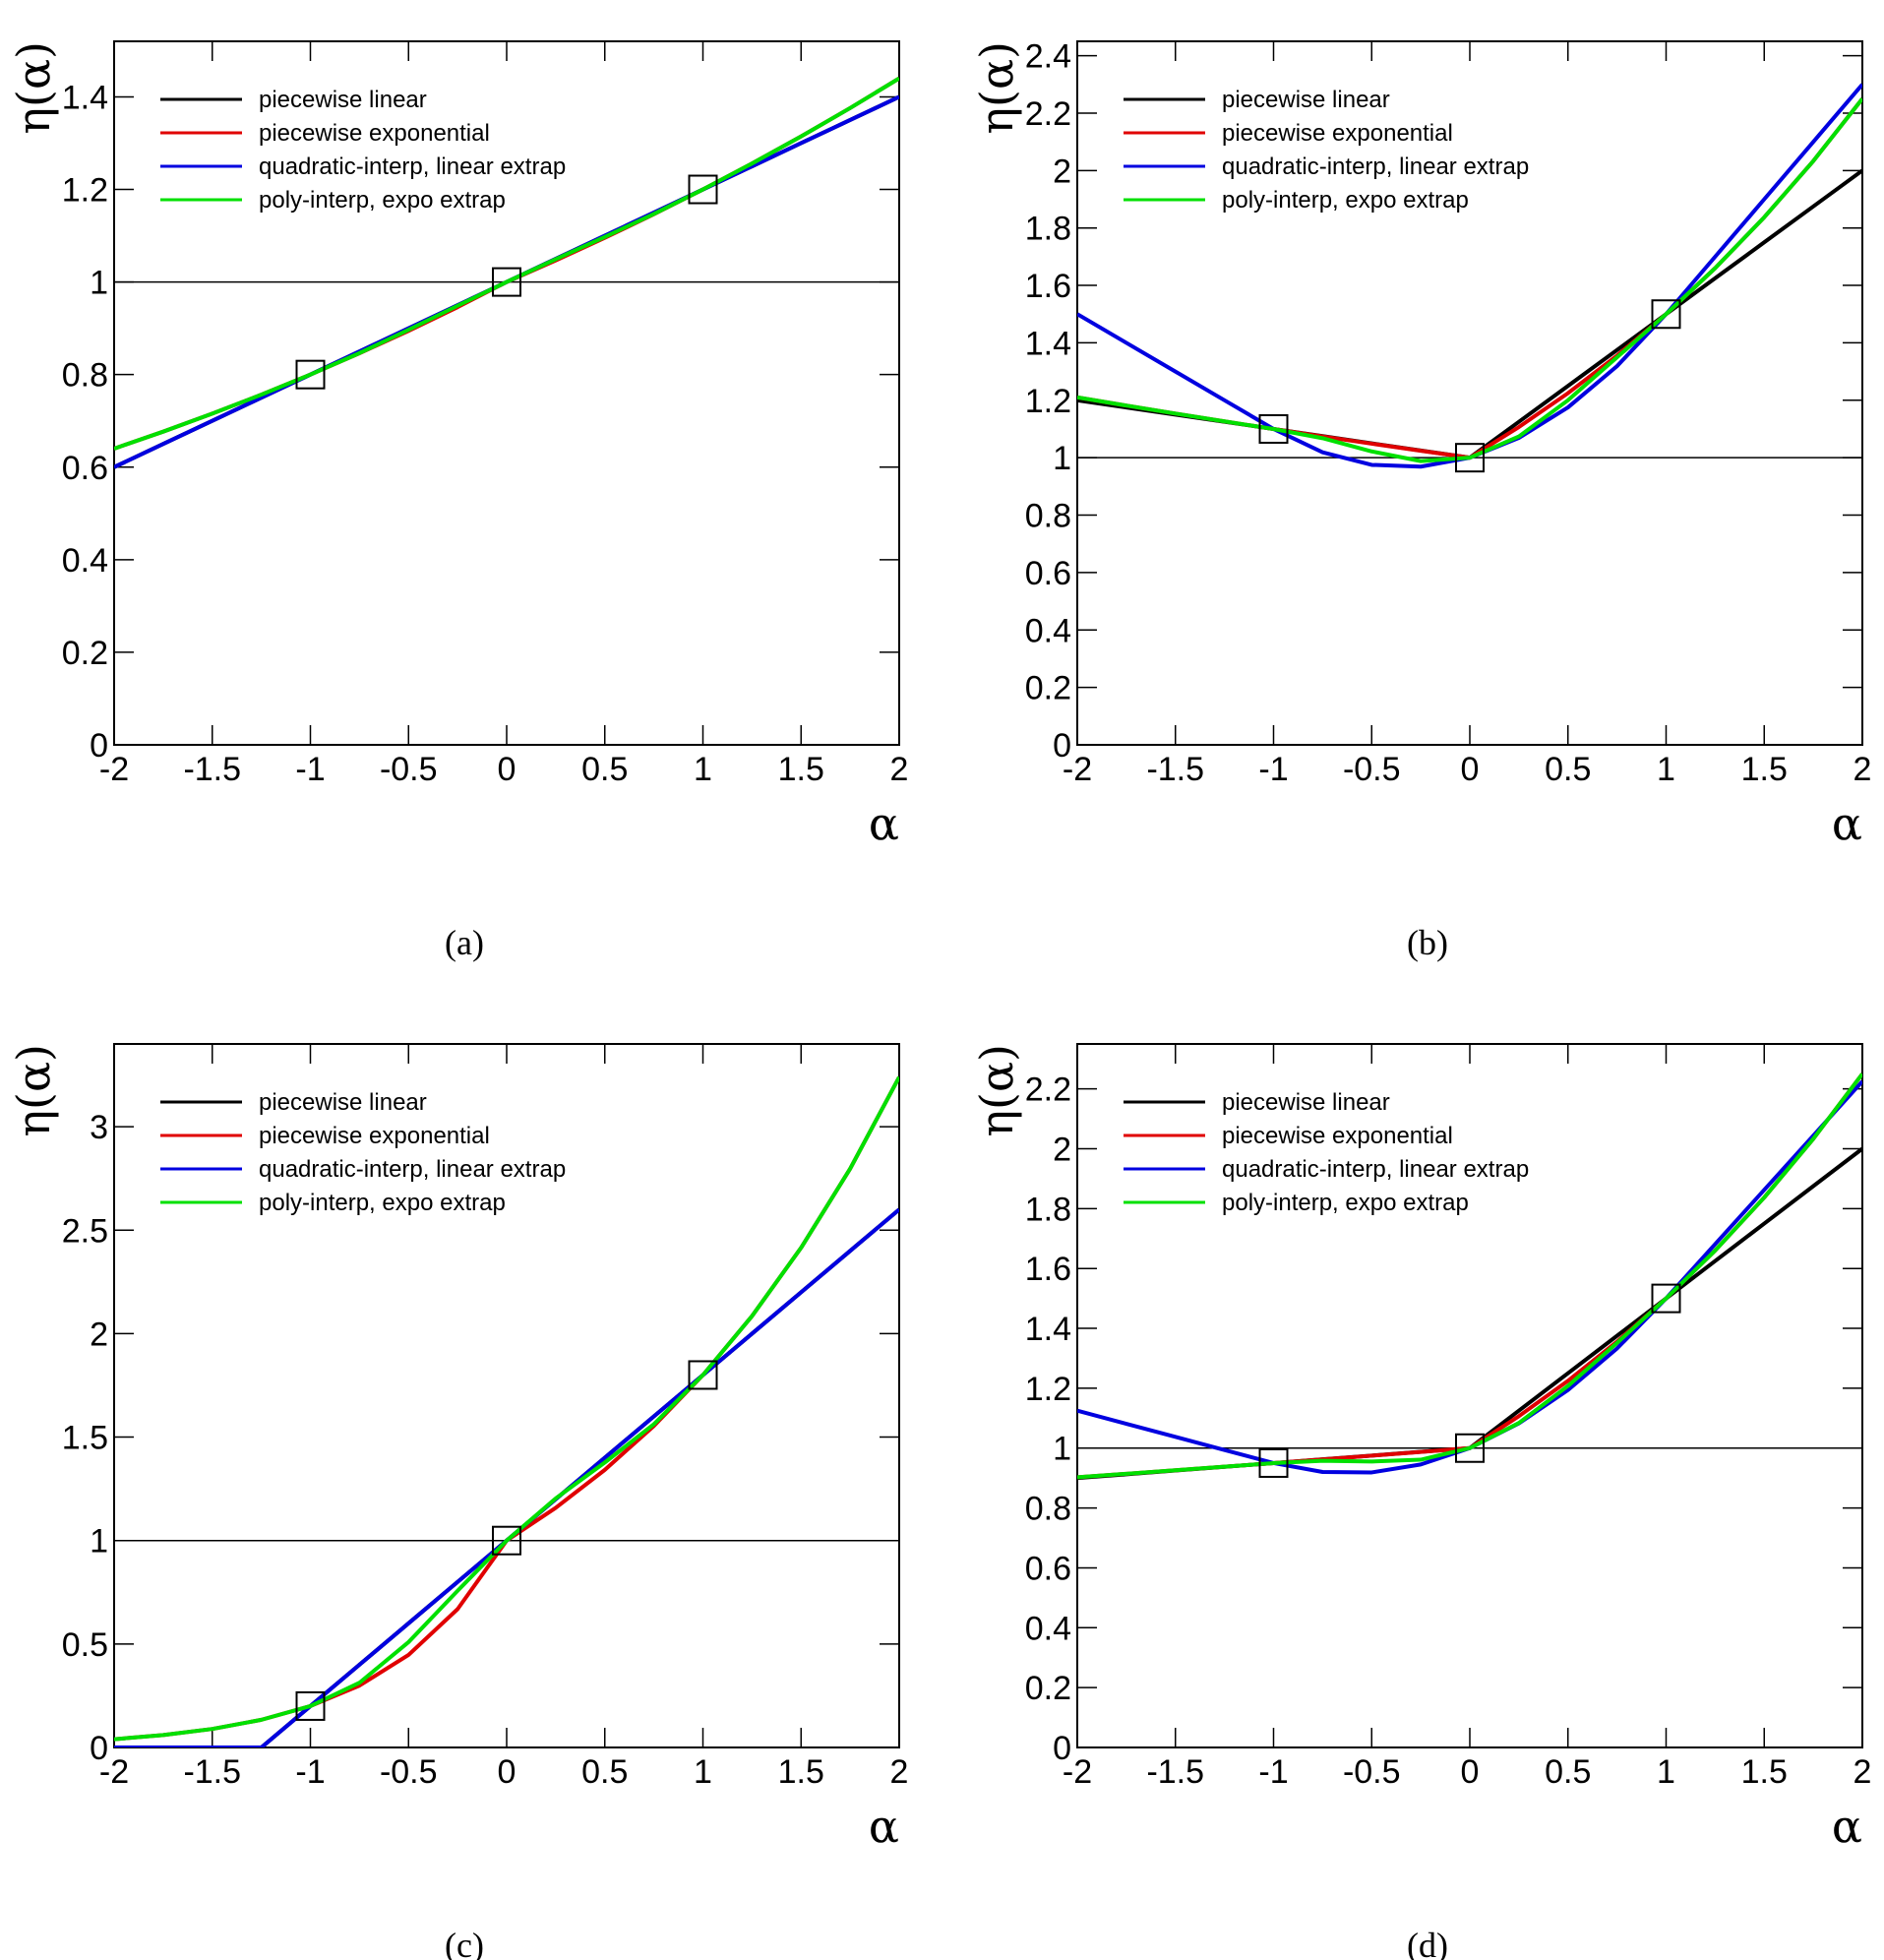 This screenshot has height=1960, width=1884. Describe the element at coordinates (1427, 942) in the screenshot. I see `caption: (b)` at that location.